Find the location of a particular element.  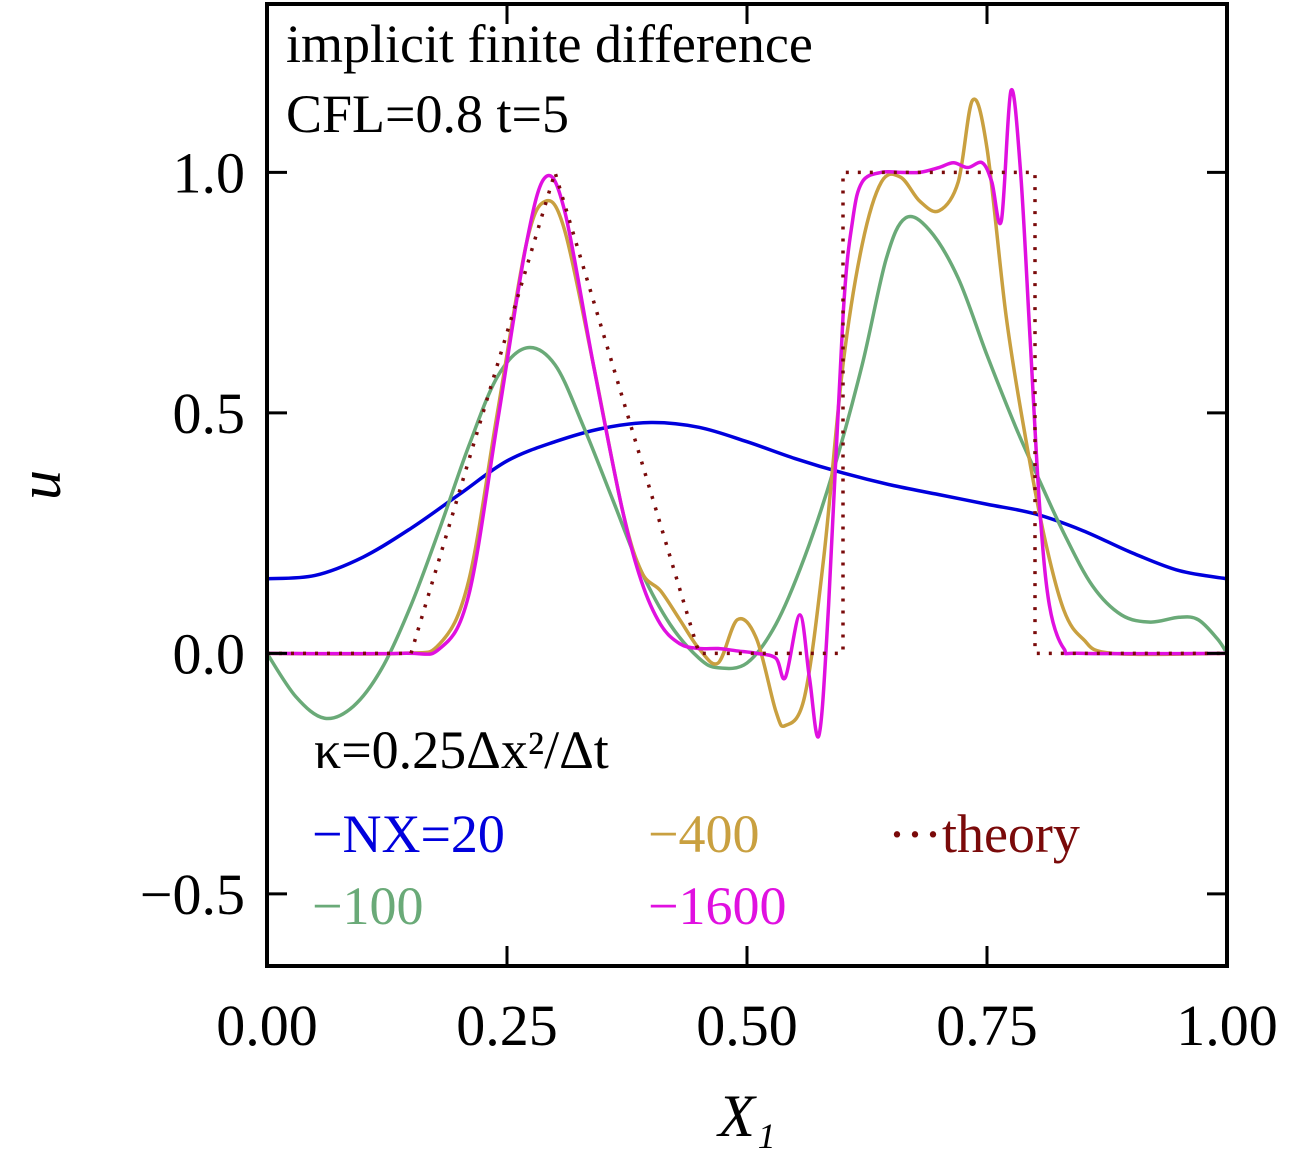

legend-entry-nx20: −NX=20 is located at coordinates (408, 834).